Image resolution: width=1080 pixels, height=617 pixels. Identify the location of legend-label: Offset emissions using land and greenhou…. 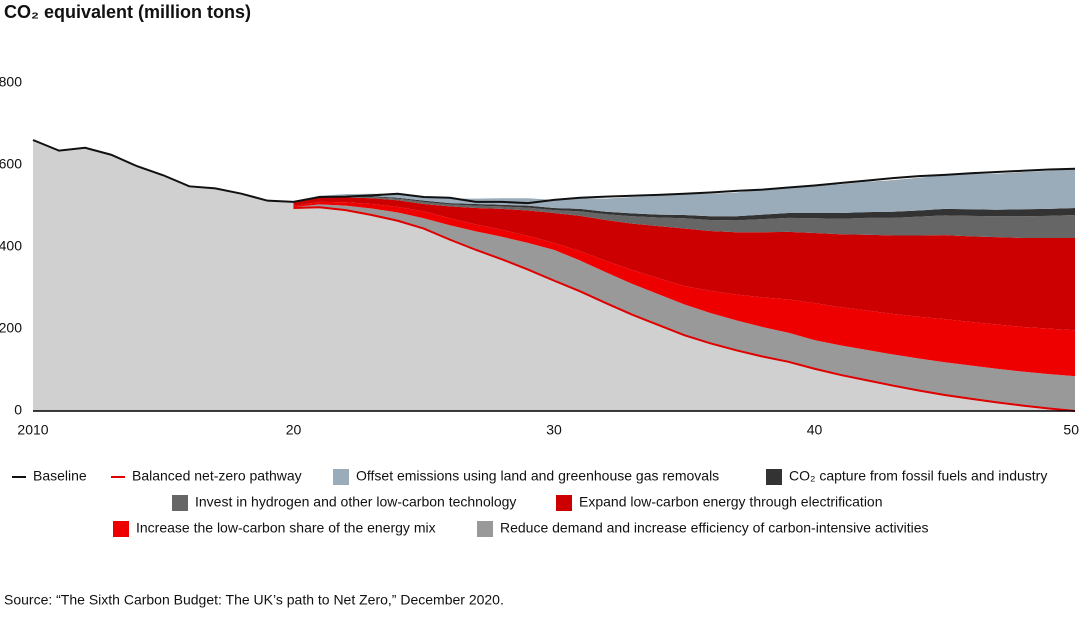
(537, 476).